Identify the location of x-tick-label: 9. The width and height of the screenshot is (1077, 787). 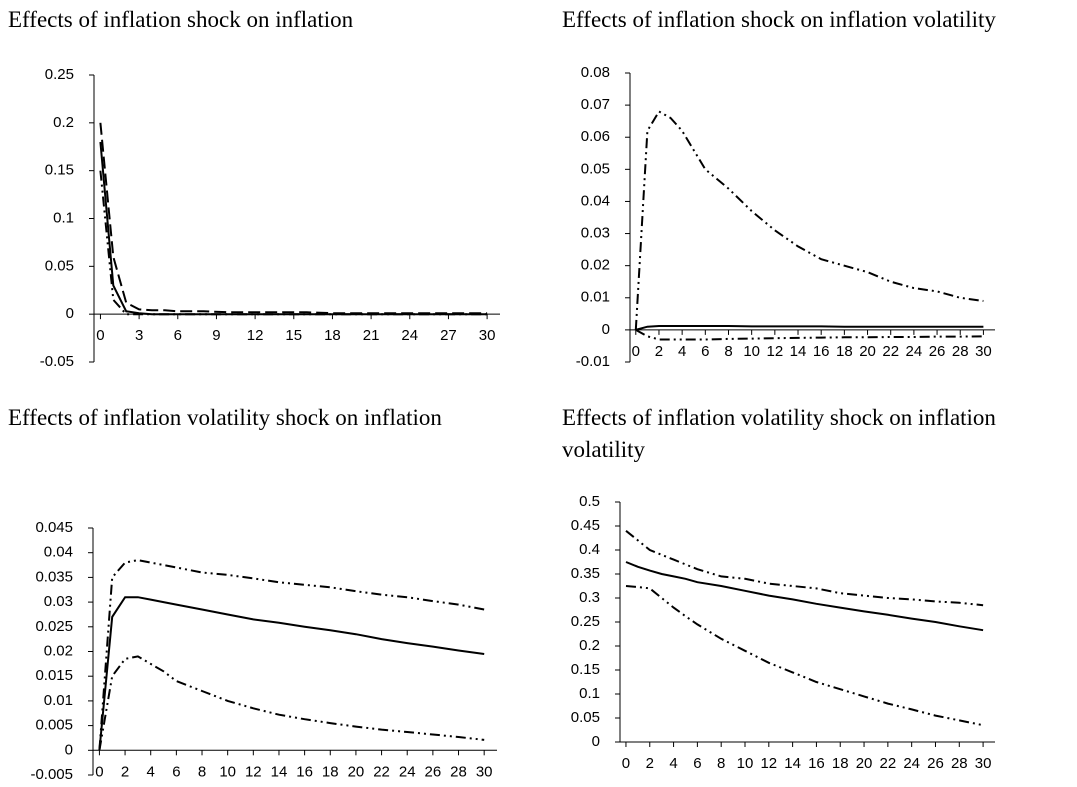
(216, 335).